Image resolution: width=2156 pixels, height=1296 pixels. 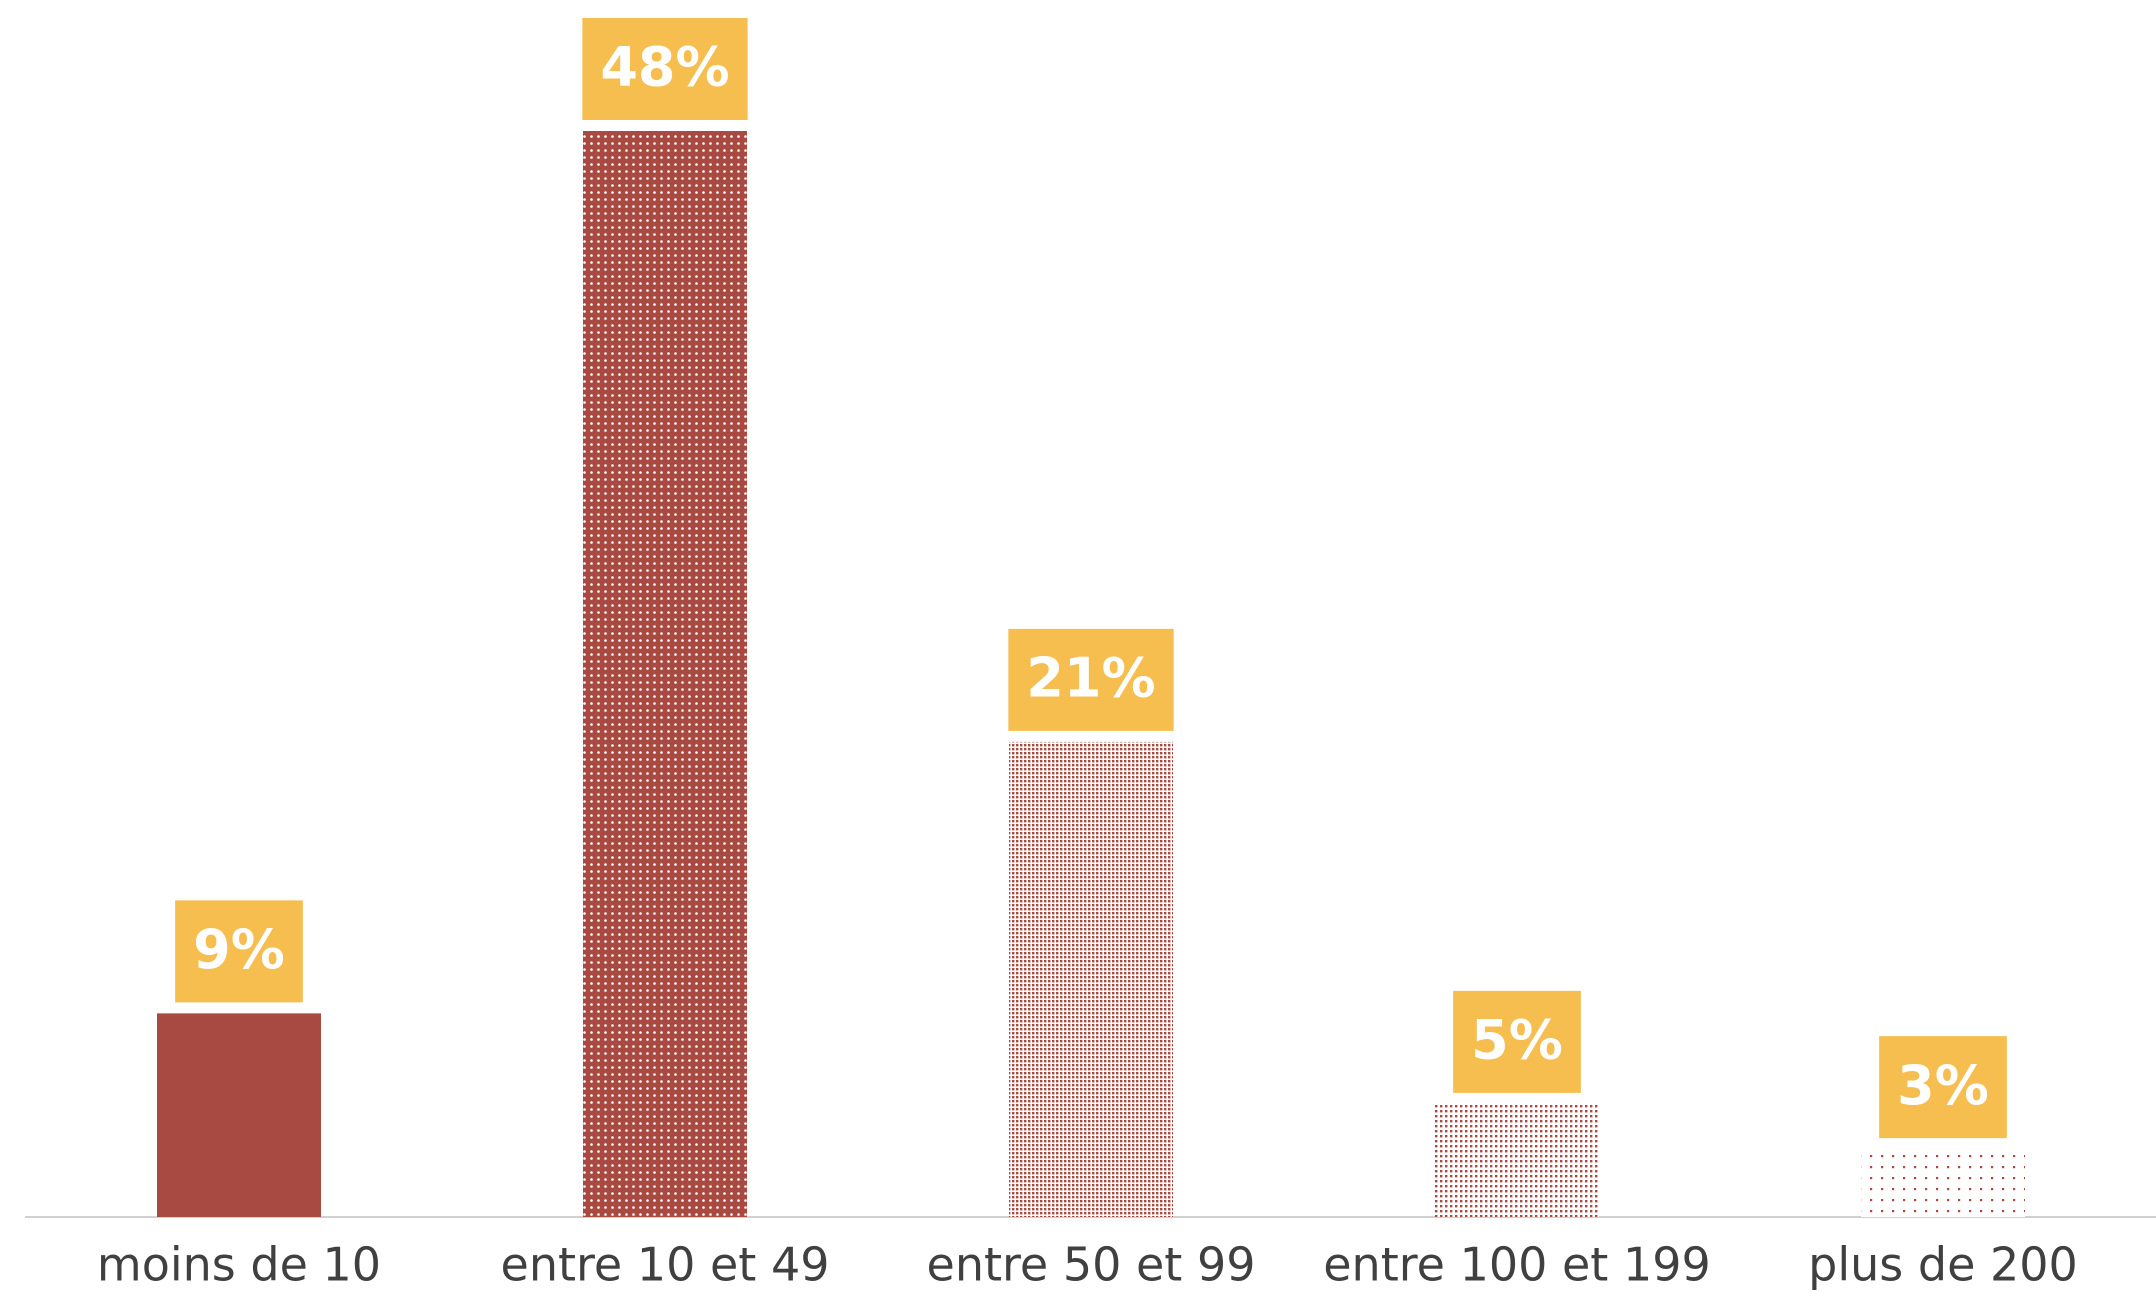 I want to click on x-tick-label: entre 100 et 199, so click(x=1517, y=1265).